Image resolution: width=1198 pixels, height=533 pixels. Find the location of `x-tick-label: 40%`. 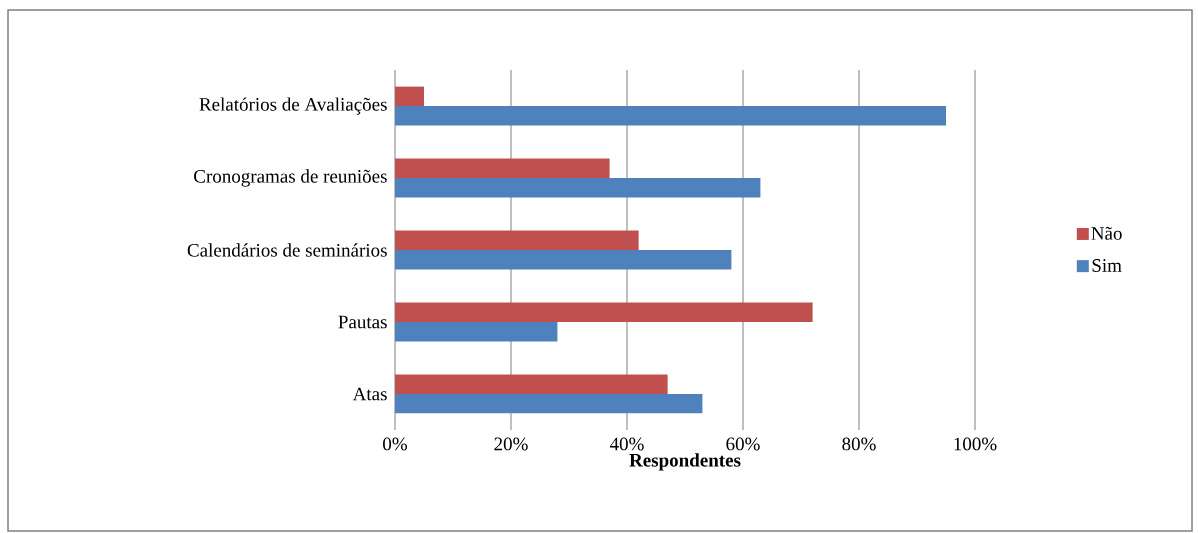

x-tick-label: 40% is located at coordinates (626, 444).